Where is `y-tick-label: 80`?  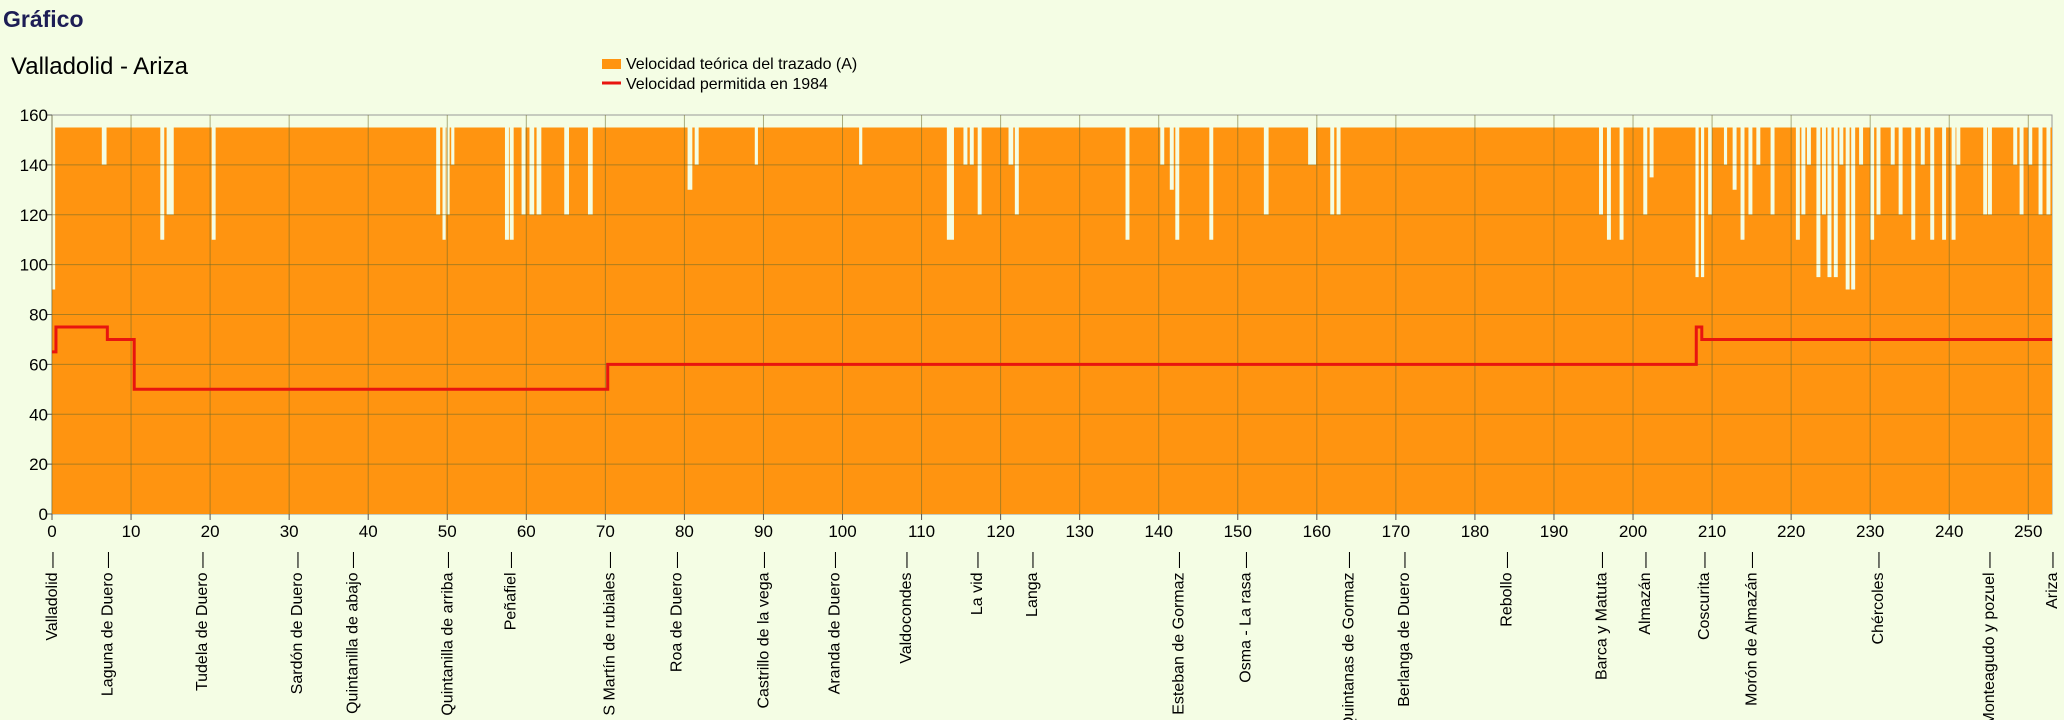
y-tick-label: 80 is located at coordinates (38, 315).